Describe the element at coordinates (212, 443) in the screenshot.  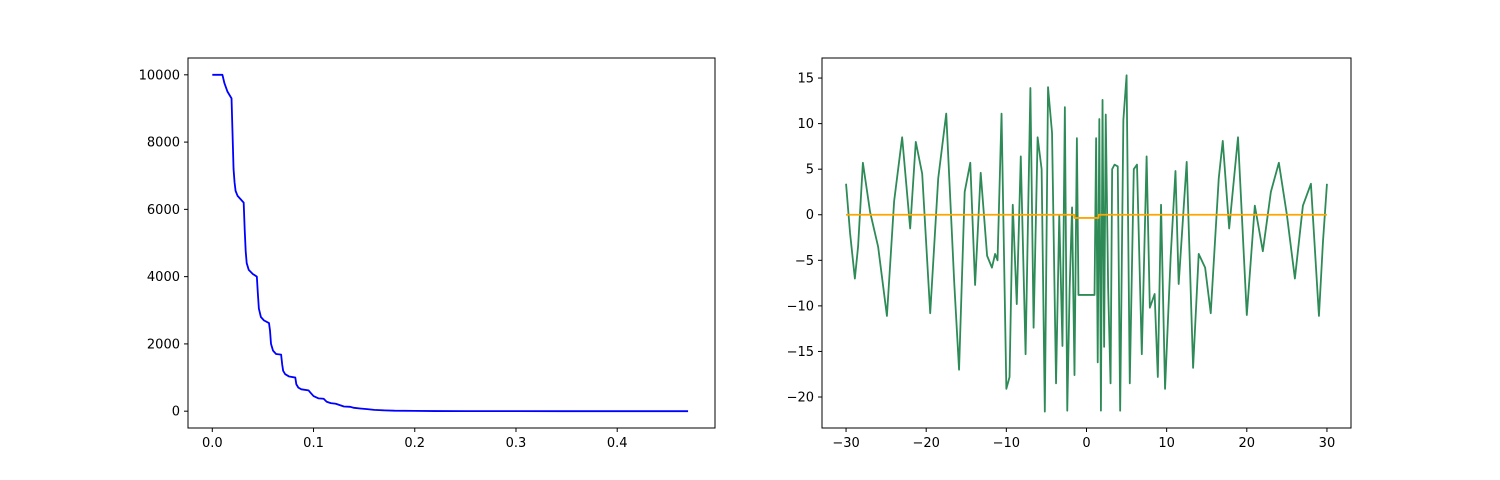
I see `x-tick-label: 0.0` at that location.